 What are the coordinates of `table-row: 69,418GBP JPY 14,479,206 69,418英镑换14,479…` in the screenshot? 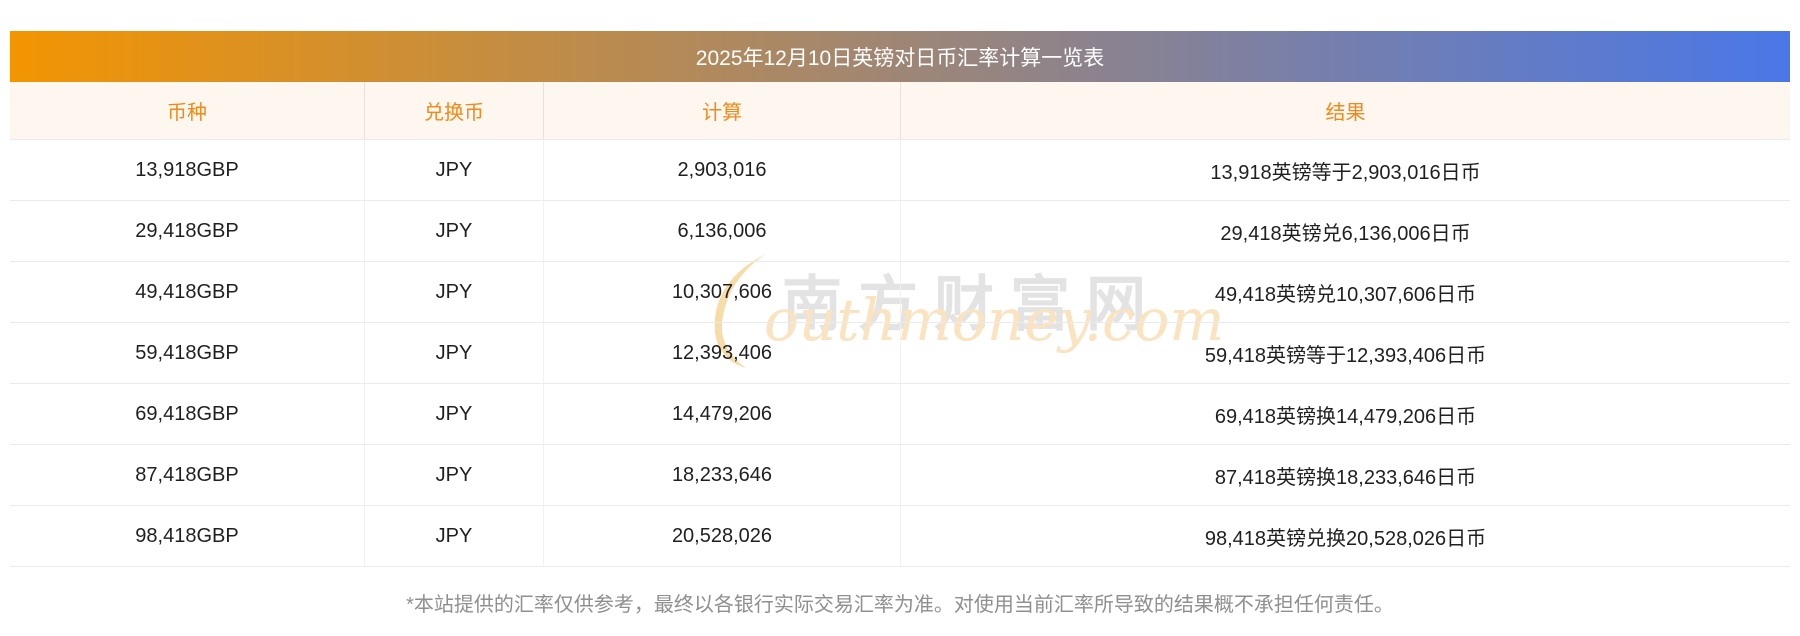 It's located at (900, 414).